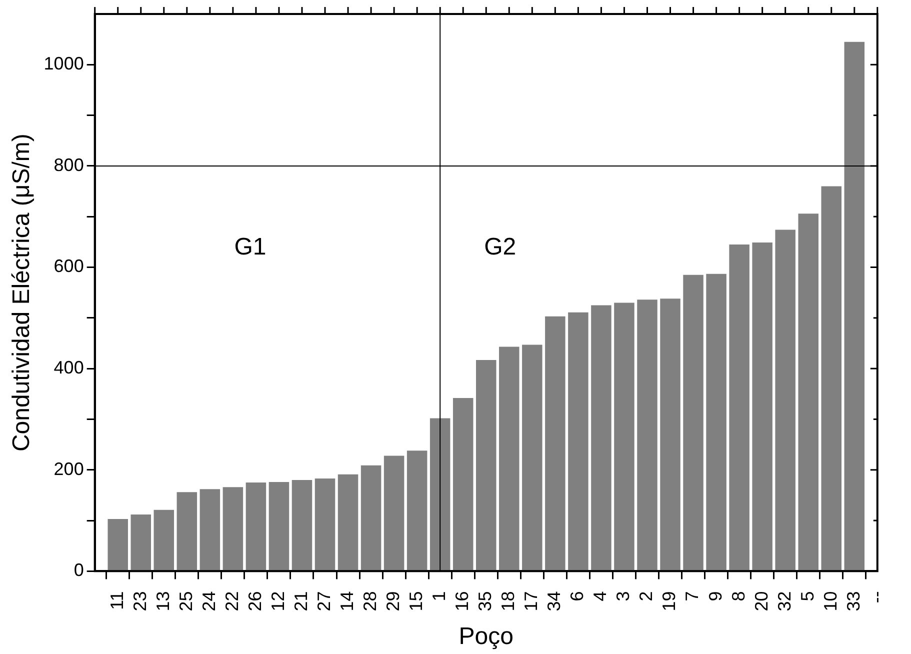 This screenshot has width=911, height=654. Describe the element at coordinates (140, 601) in the screenshot. I see `x-tick-label: 23` at that location.